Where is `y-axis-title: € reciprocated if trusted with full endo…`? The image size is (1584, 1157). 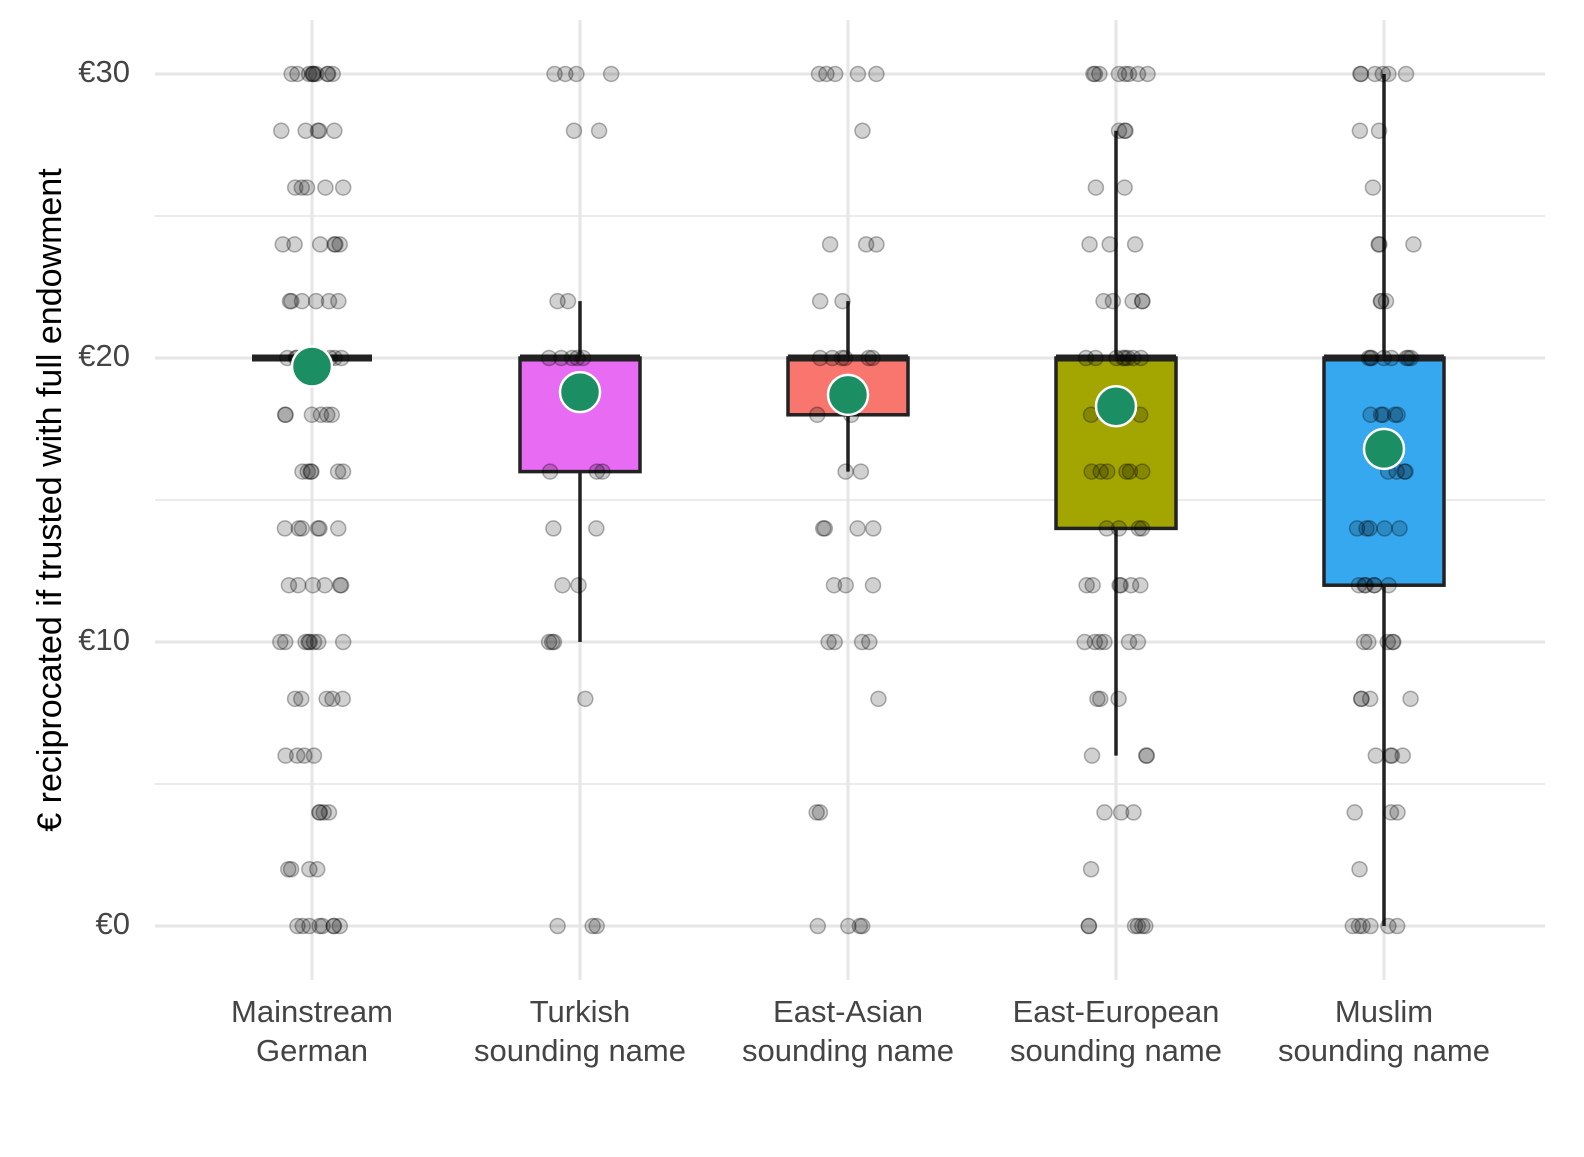 y-axis-title: € reciprocated if trusted with full endo… is located at coordinates (50, 500).